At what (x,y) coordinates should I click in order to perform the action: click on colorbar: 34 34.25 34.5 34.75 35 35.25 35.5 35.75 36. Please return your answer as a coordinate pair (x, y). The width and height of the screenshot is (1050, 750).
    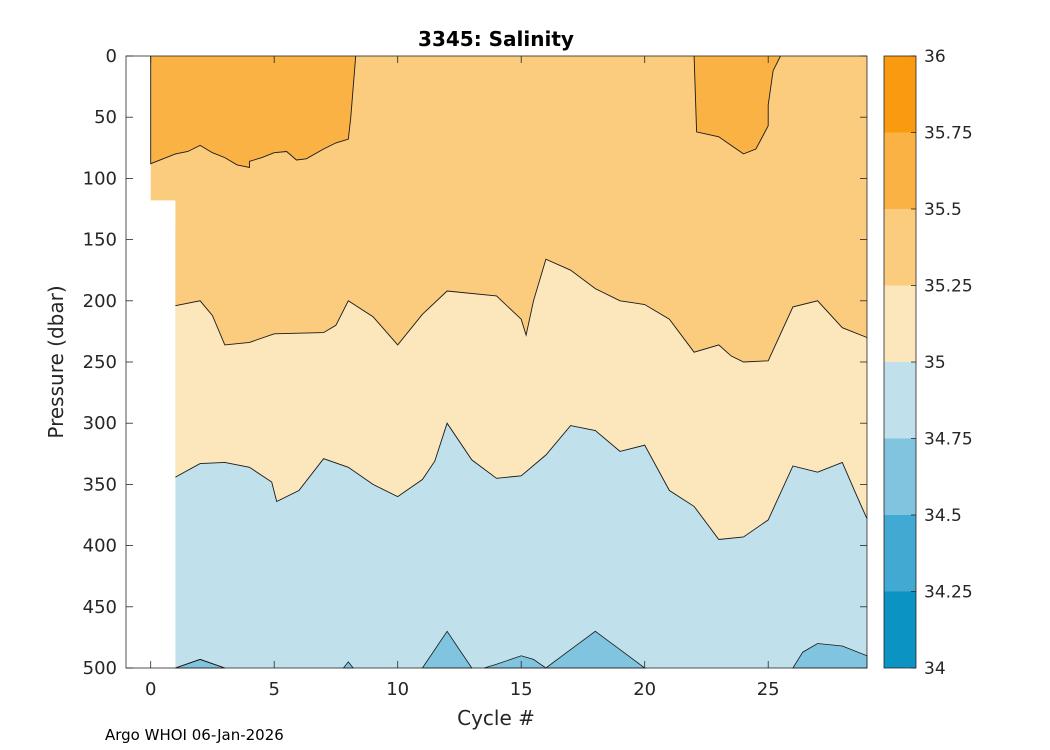
    Looking at the image, I should click on (928, 363).